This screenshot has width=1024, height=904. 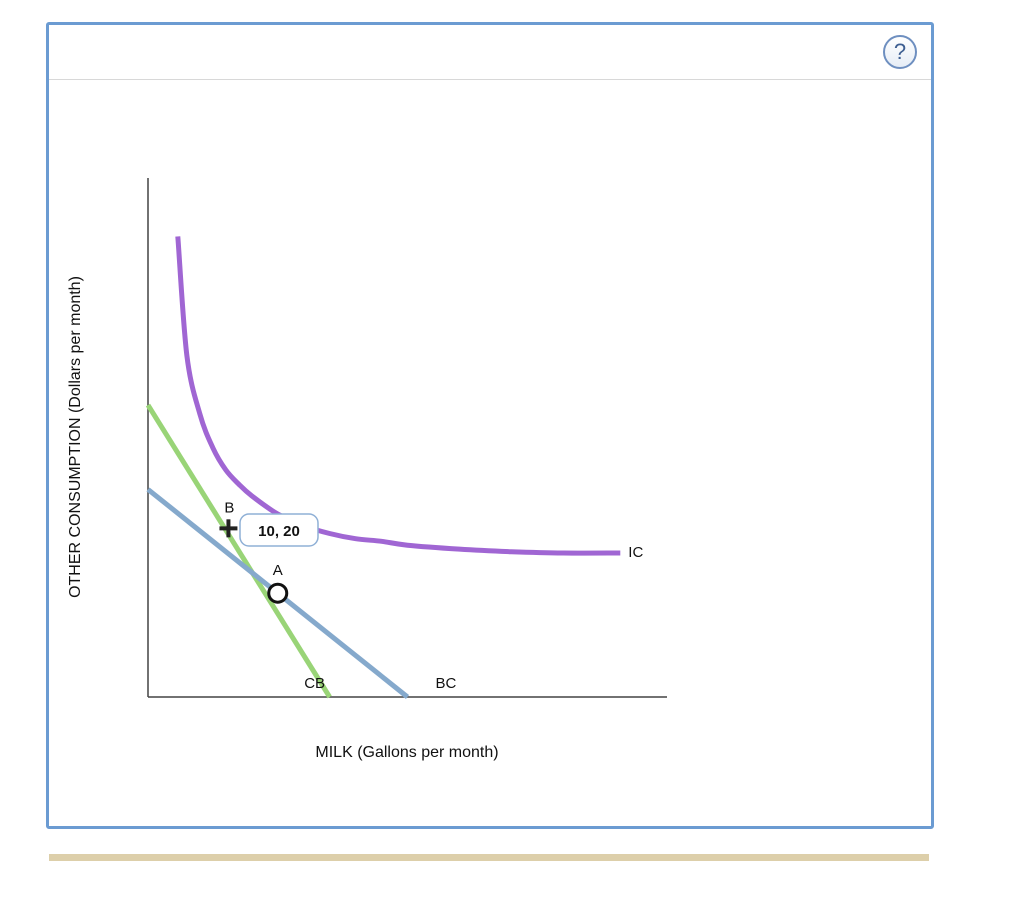 I want to click on panel-header: ?, so click(x=490, y=52).